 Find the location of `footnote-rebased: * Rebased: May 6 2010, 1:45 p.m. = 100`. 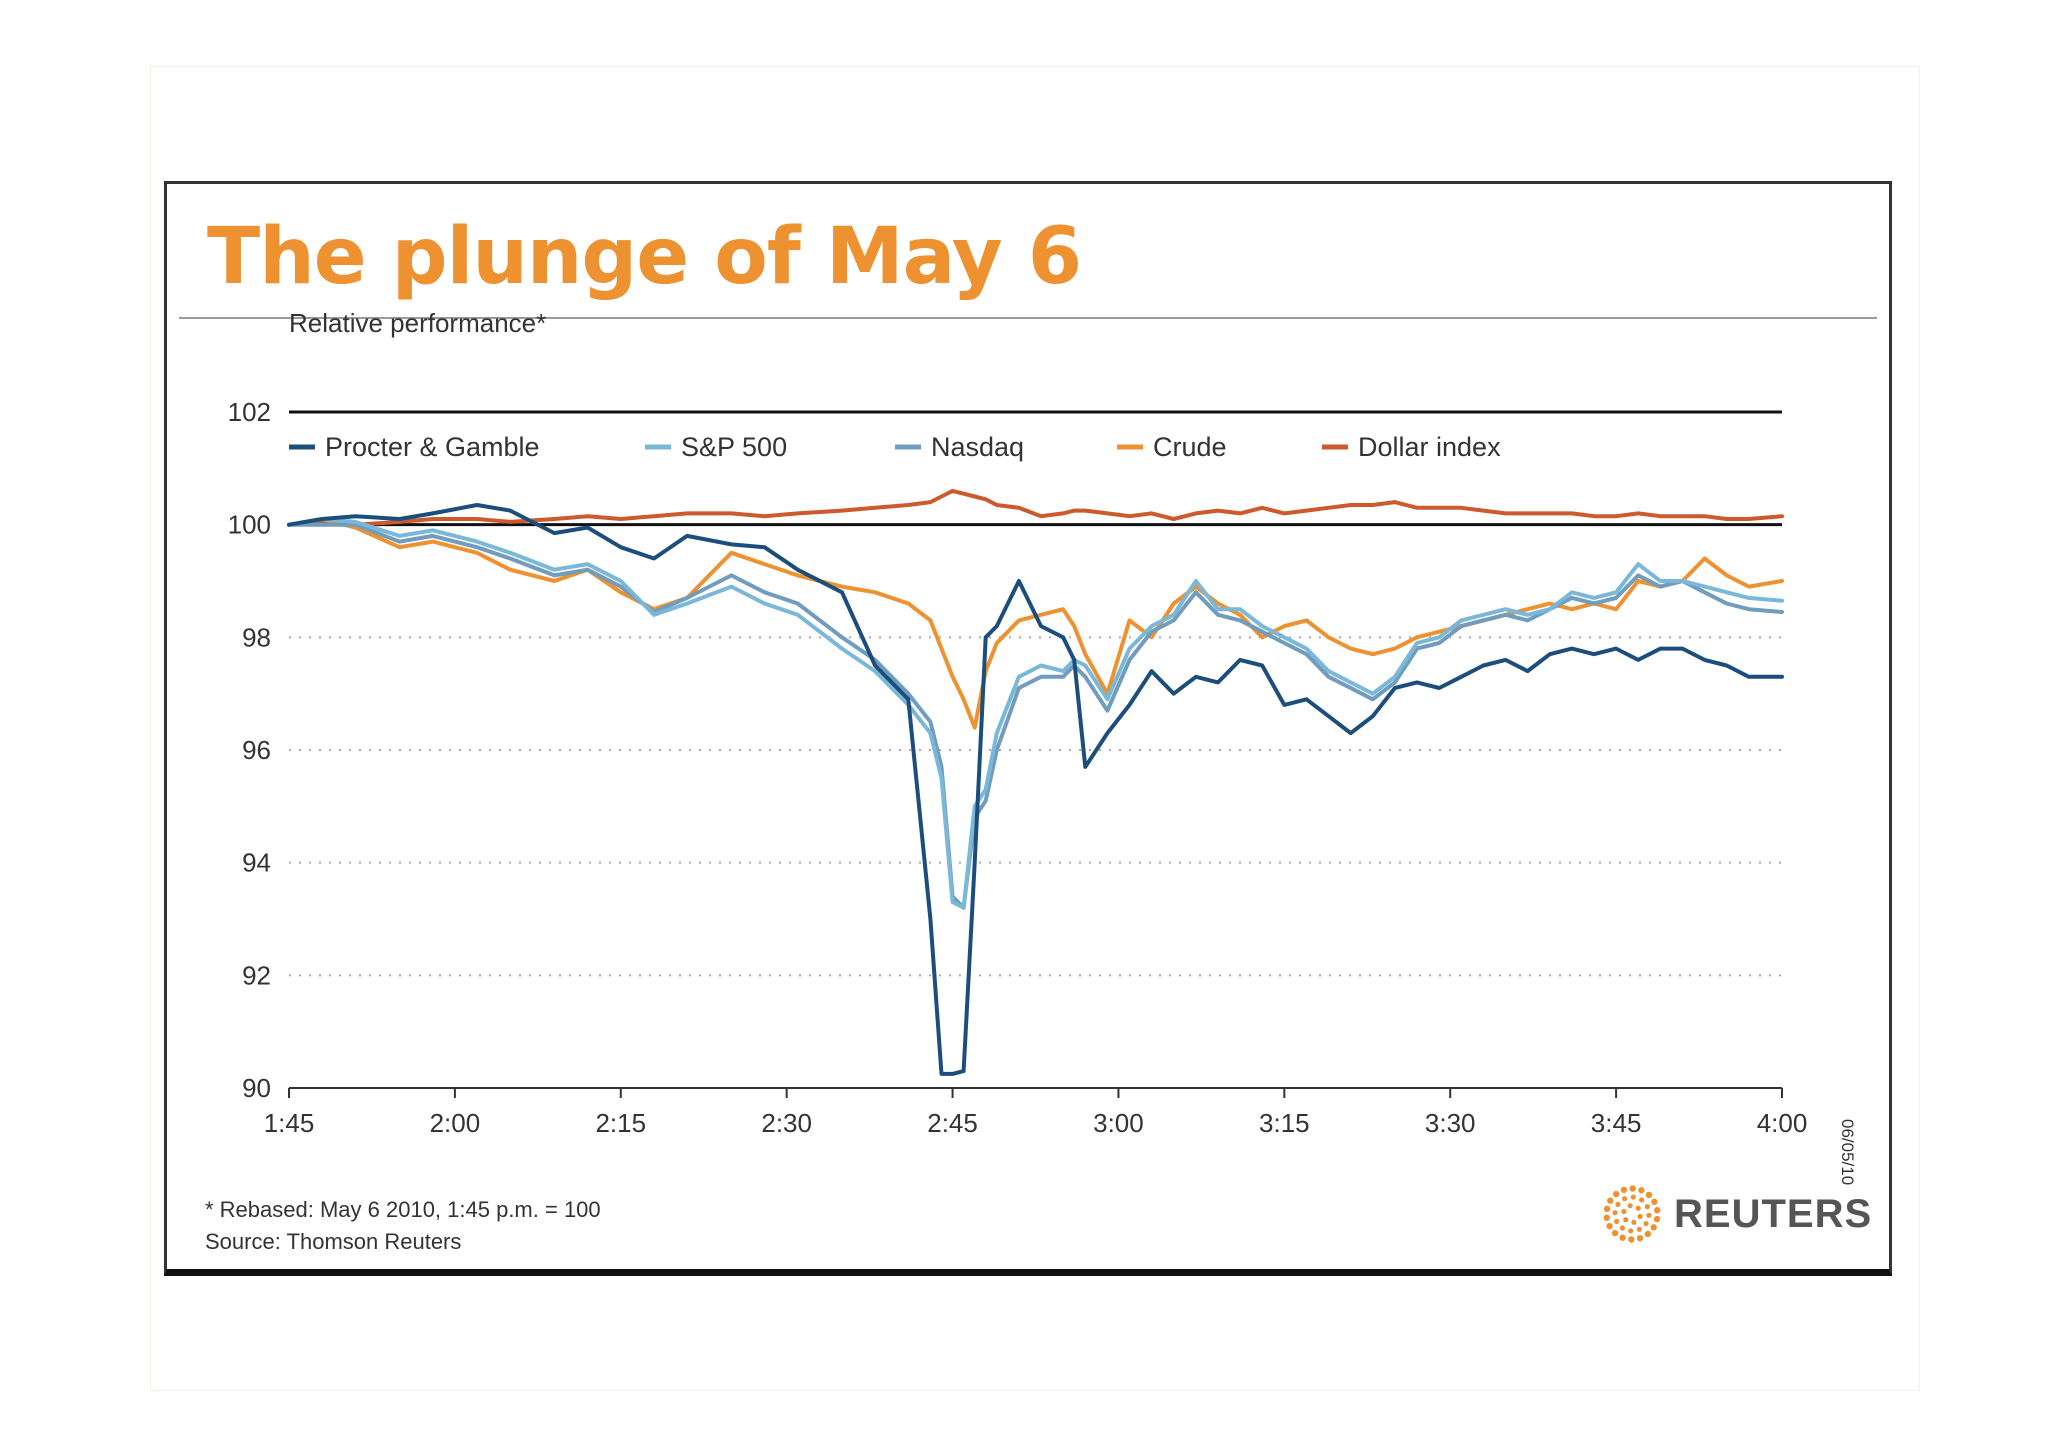

footnote-rebased: * Rebased: May 6 2010, 1:45 p.m. = 100 is located at coordinates (403, 1209).